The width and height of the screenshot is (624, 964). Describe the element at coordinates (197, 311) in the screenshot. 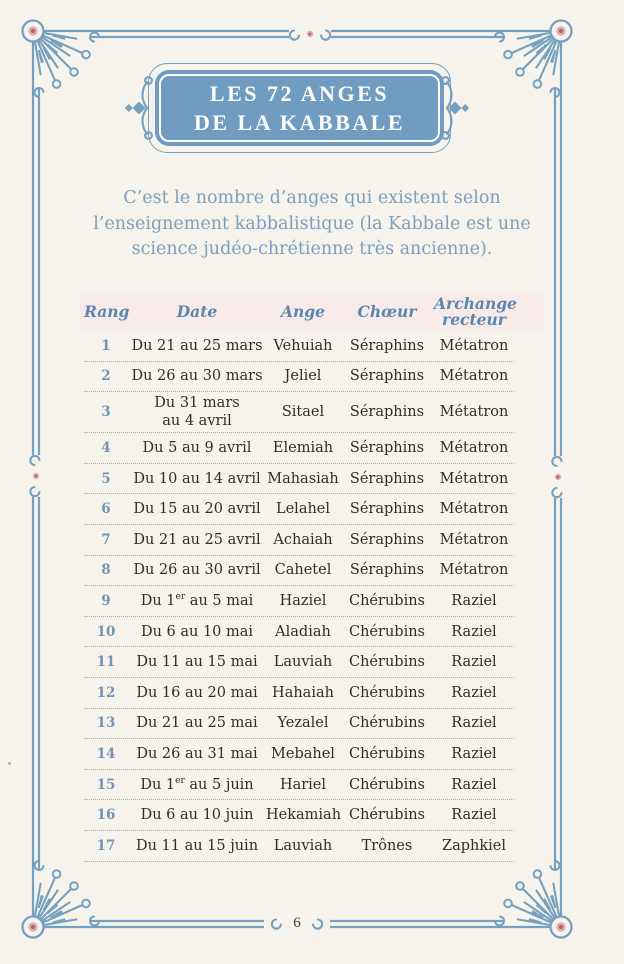

I see `header-date: Date` at that location.